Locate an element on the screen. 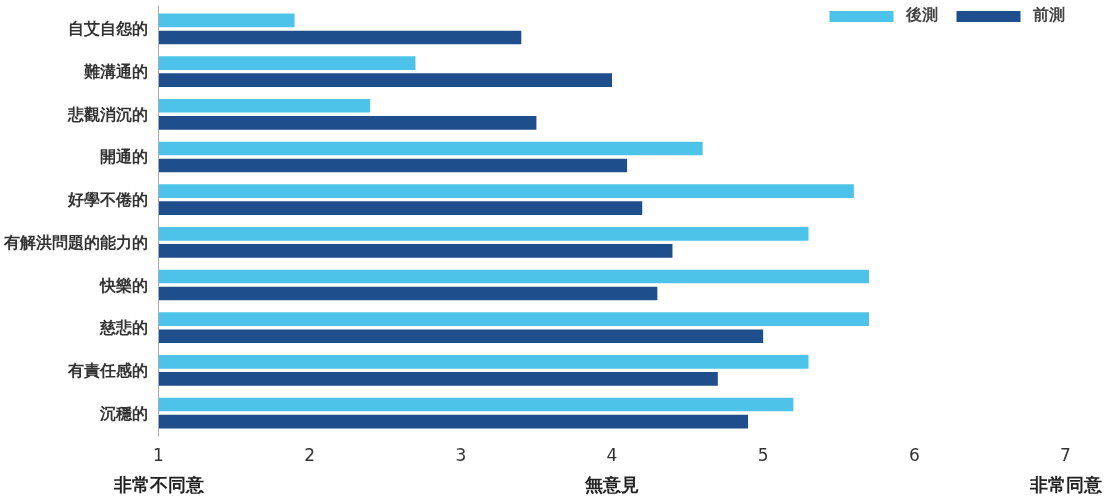 The height and width of the screenshot is (497, 1105). y-tick-label: 難溝通的 is located at coordinates (115, 72).